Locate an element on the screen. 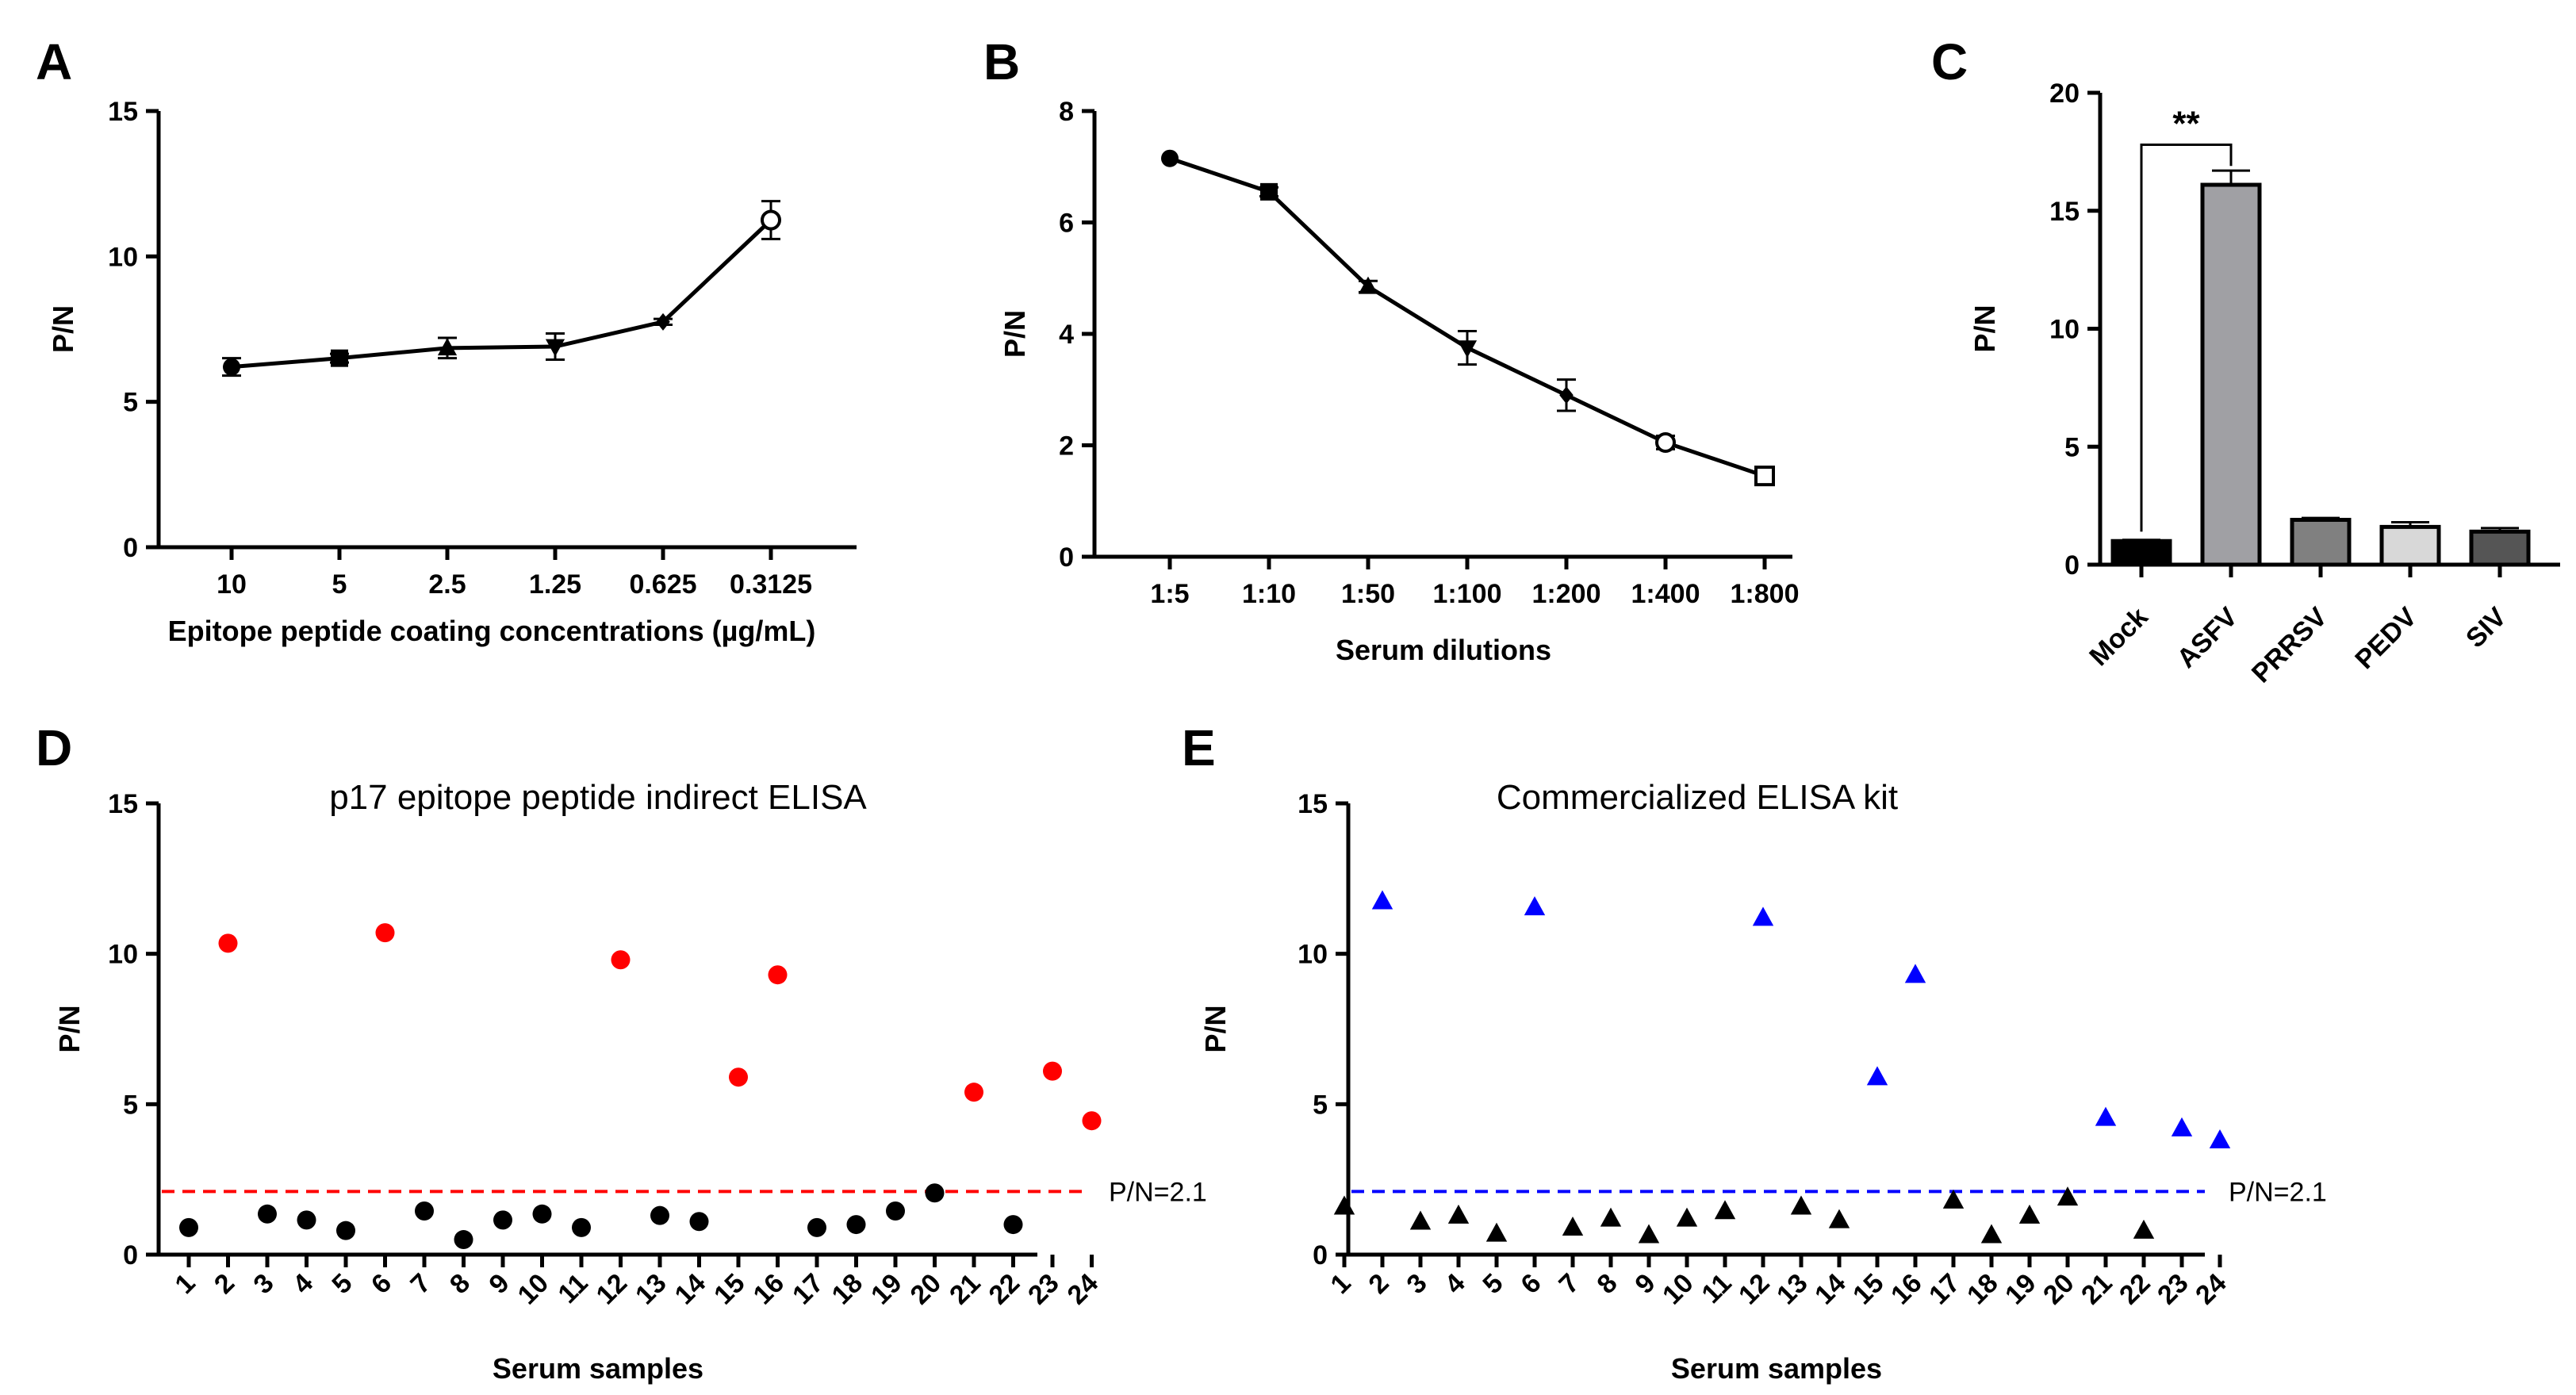 This screenshot has height=1395, width=2576. x-tick-label-e: 2 is located at coordinates (1379, 1284).